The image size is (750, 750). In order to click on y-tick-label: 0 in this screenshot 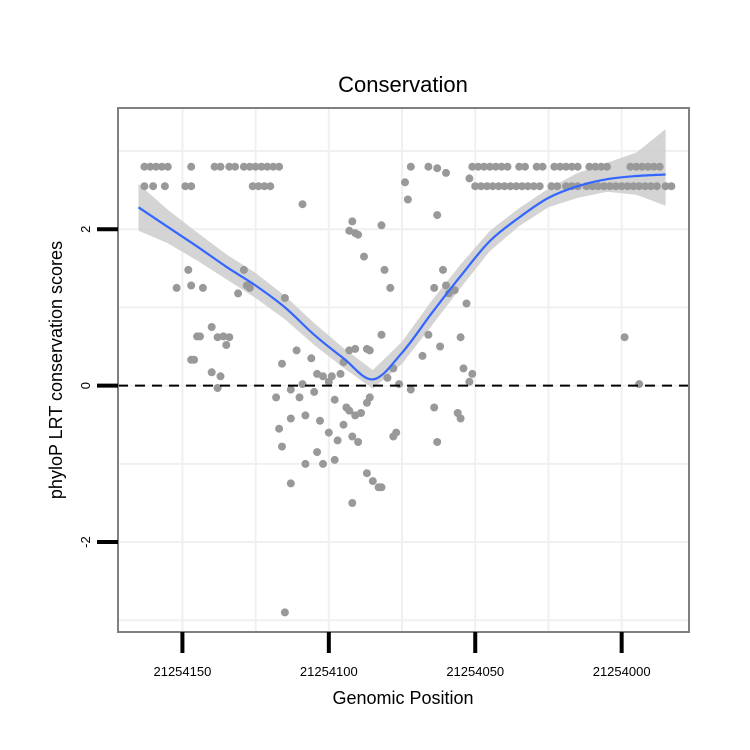, I will do `click(85, 385)`.